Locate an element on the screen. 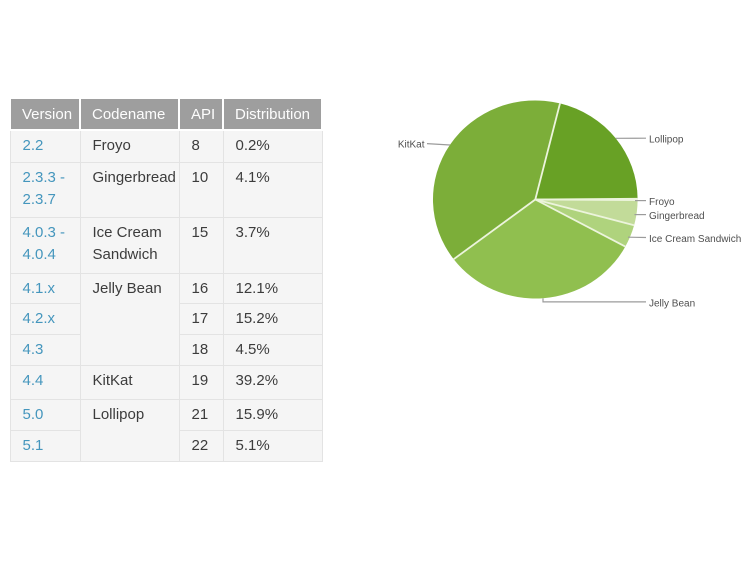  svg-text: Lollipop is located at coordinates (666, 140).